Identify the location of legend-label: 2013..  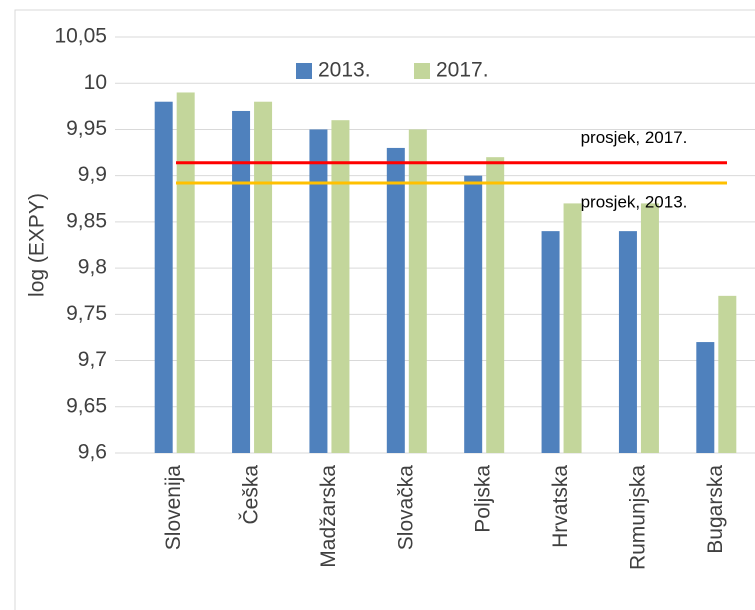
(344, 70).